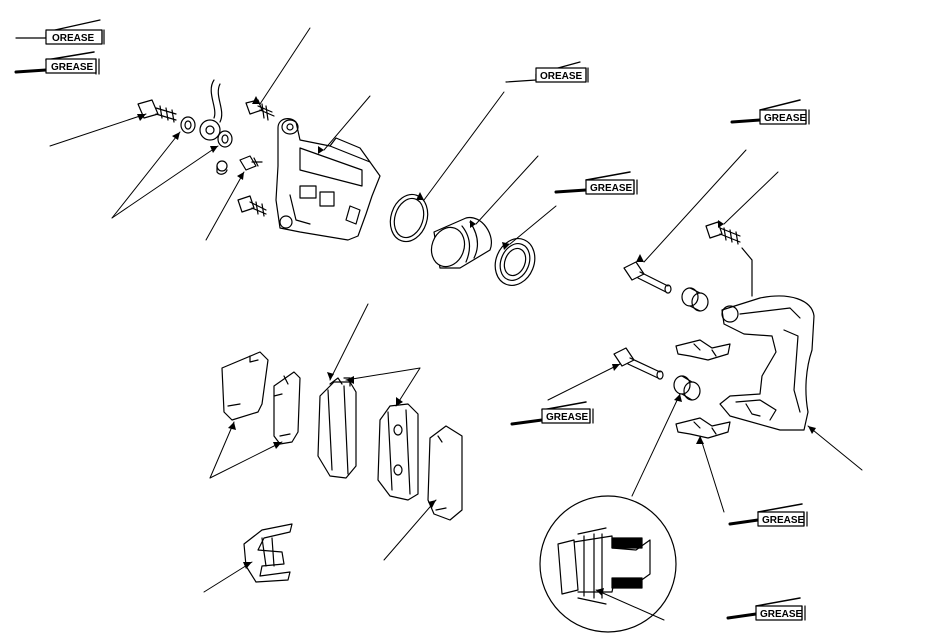  I want to click on grease-callout-seal: OREASE, so click(547, 72).